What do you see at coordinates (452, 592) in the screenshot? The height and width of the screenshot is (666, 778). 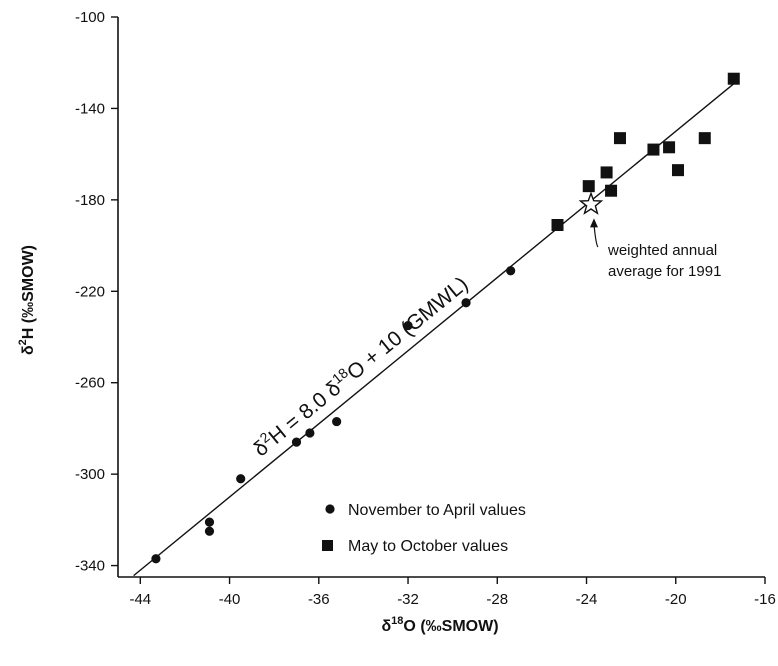 I see `x-axis-ticks: -44 -40 -36 -32 -28 -24 -20 -16` at bounding box center [452, 592].